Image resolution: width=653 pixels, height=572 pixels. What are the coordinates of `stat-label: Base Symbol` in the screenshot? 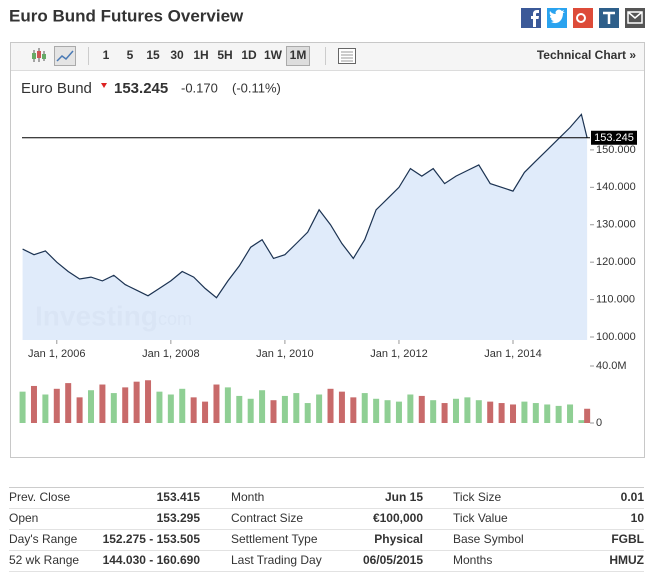 It's located at (488, 539).